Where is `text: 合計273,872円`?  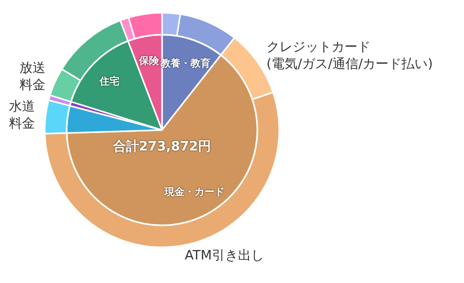 text: 合計273,872円 is located at coordinates (162, 146).